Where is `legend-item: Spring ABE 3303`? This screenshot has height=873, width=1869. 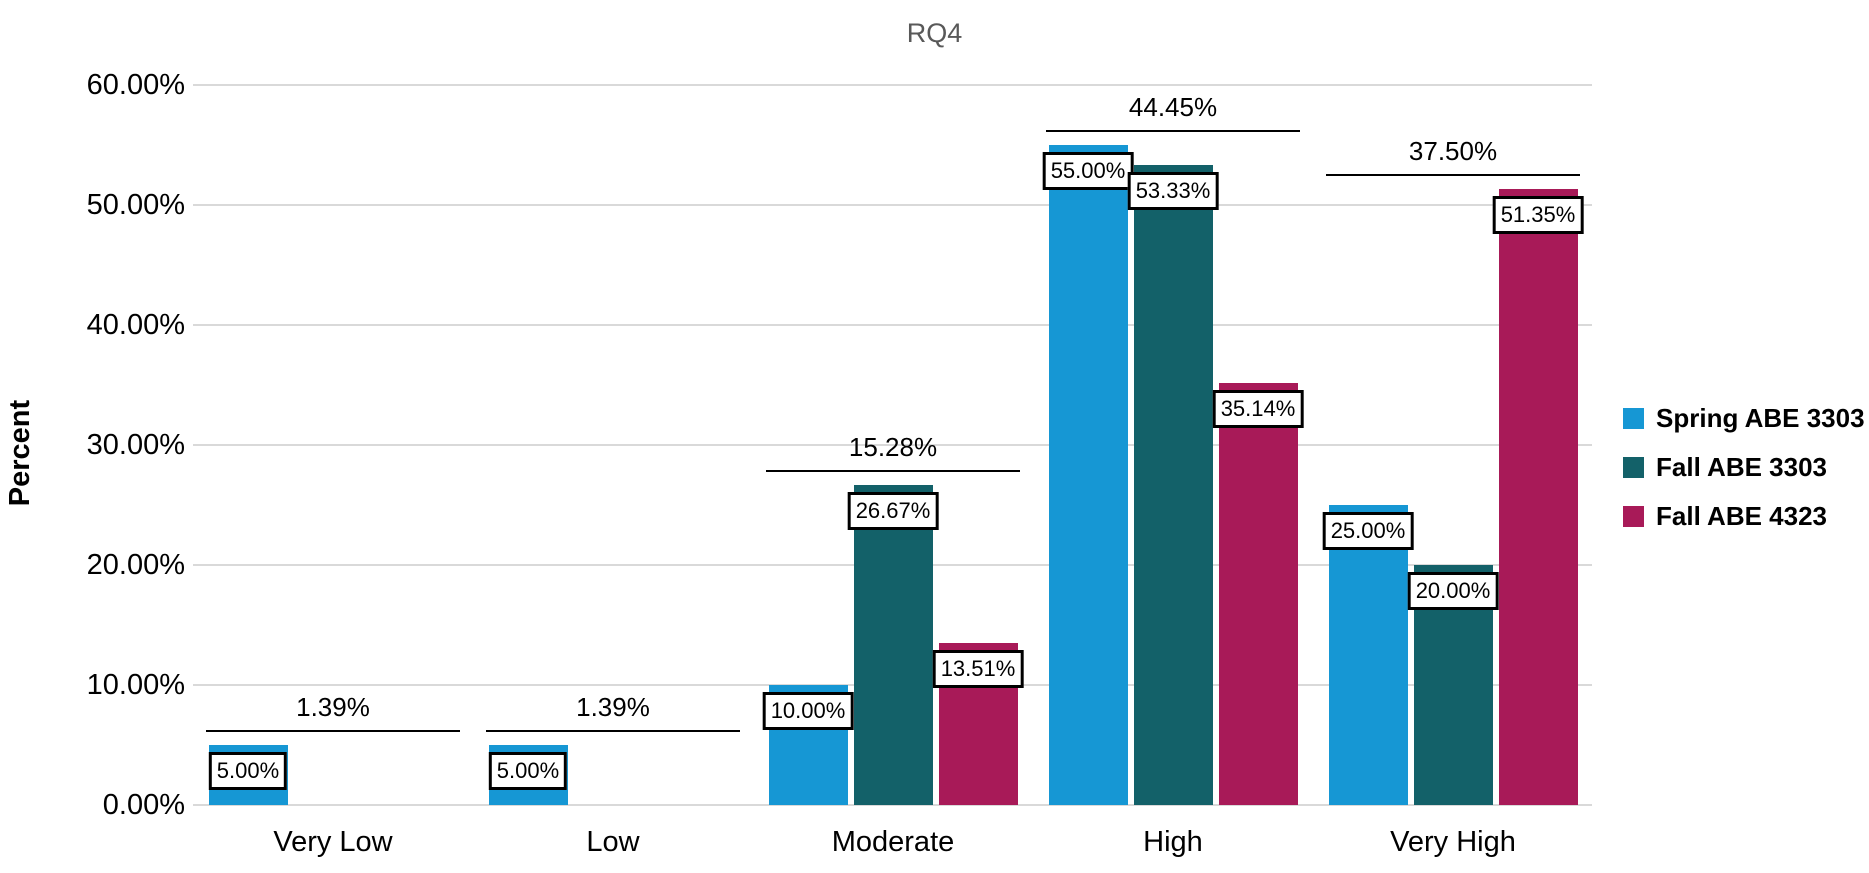
legend-item: Spring ABE 3303 is located at coordinates (1744, 418).